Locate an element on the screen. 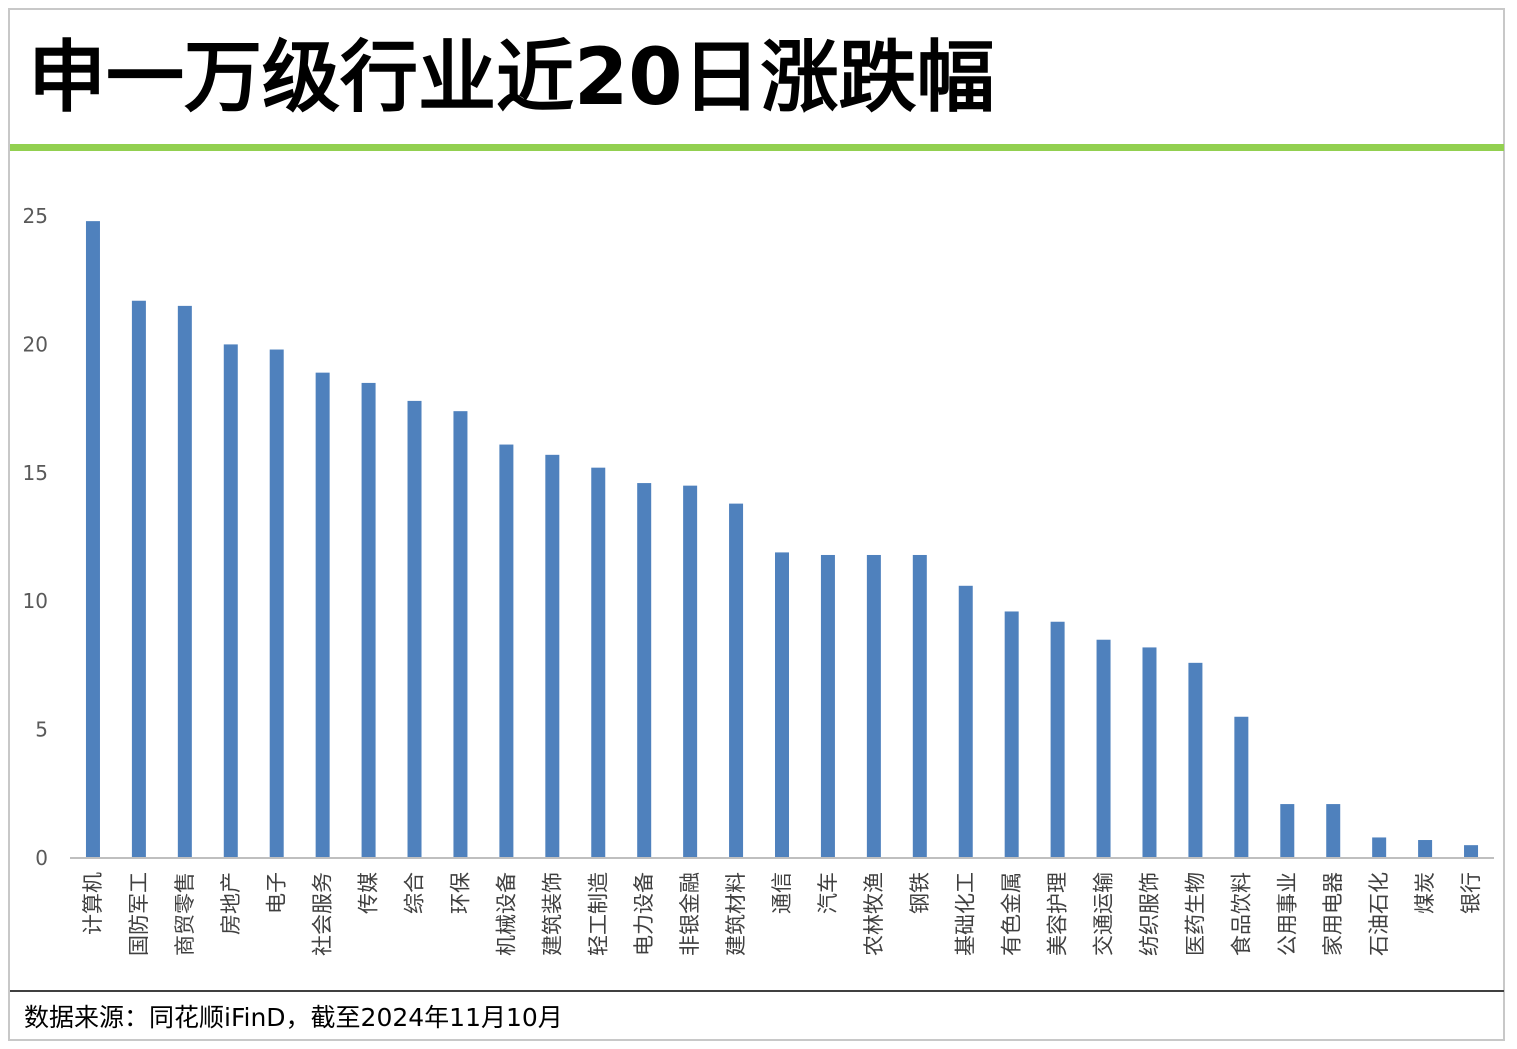 This screenshot has width=1517, height=1049. title-divider is located at coordinates (757, 147).